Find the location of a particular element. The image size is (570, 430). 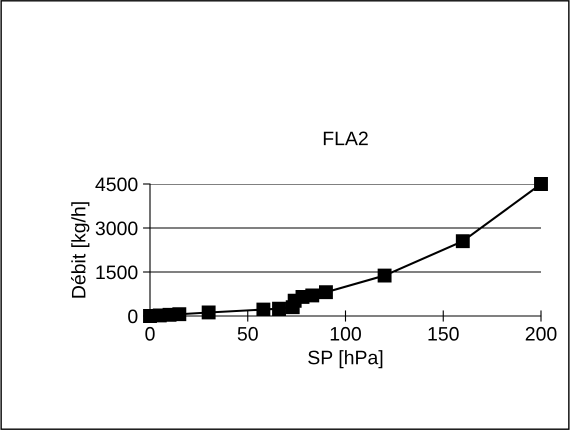

chart-title: FLA2 is located at coordinates (346, 139).